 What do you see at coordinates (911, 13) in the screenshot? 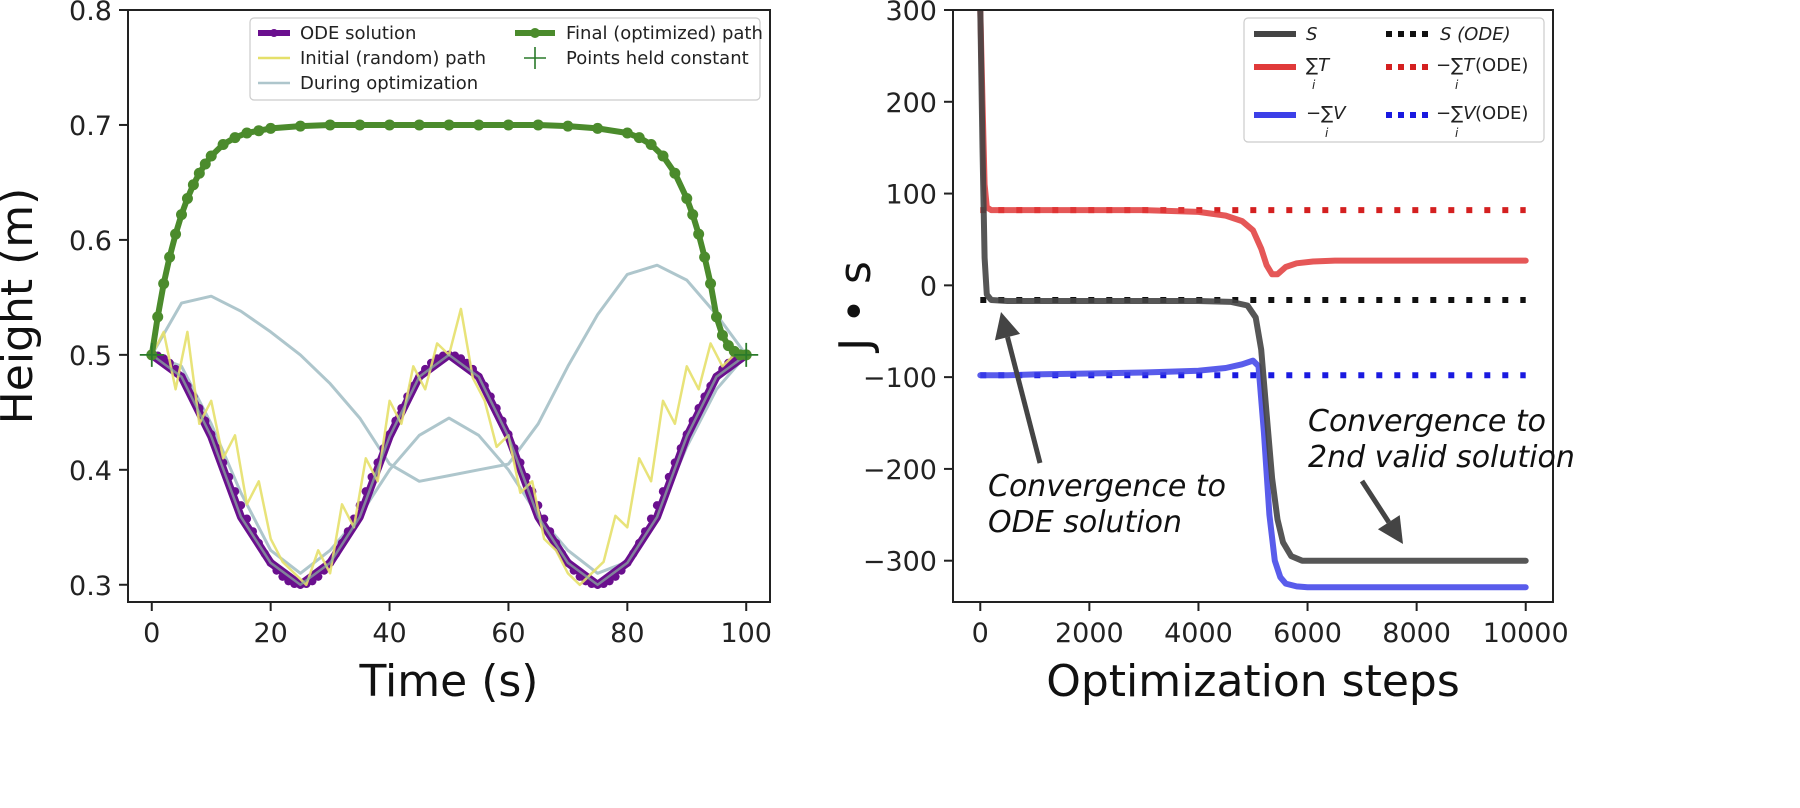
I see `y-tick-label-6: 300` at bounding box center [911, 13].